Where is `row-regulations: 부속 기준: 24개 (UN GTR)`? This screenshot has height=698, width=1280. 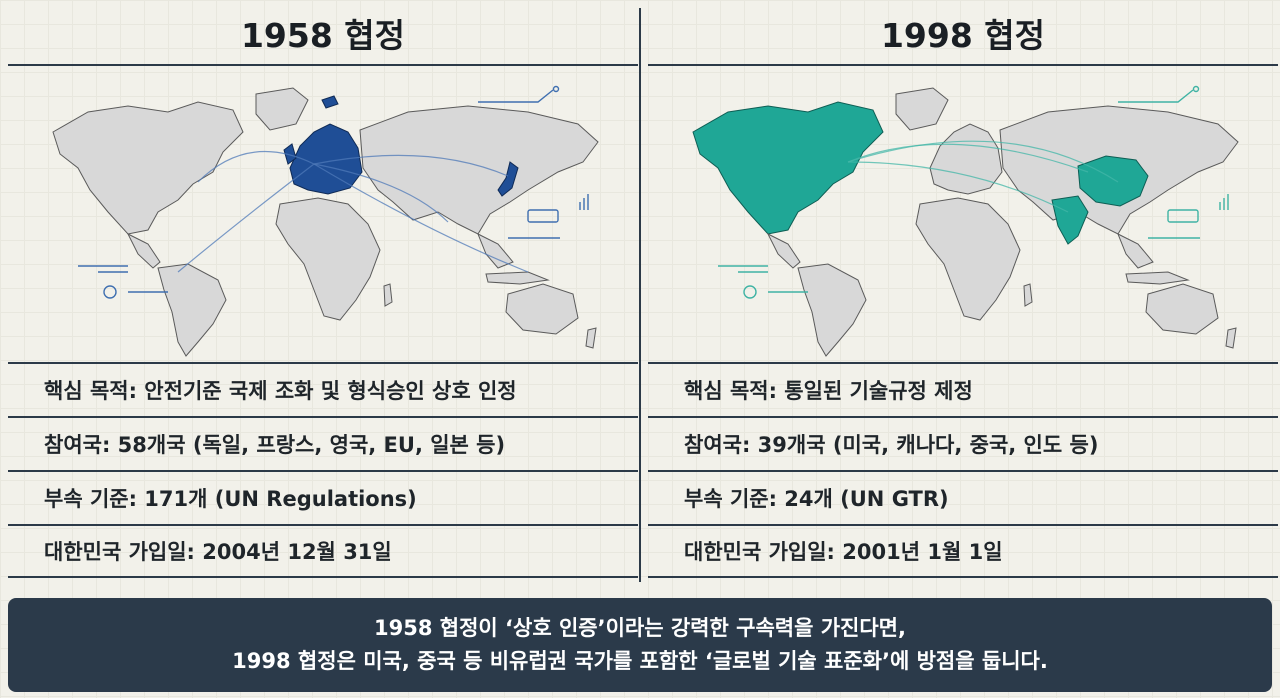 row-regulations: 부속 기준: 24개 (UN GTR) is located at coordinates (963, 497).